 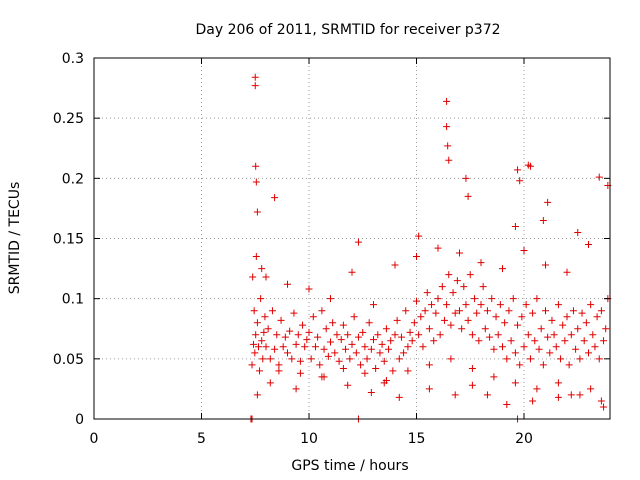 I want to click on y-tick-label: 0, so click(x=79, y=420).